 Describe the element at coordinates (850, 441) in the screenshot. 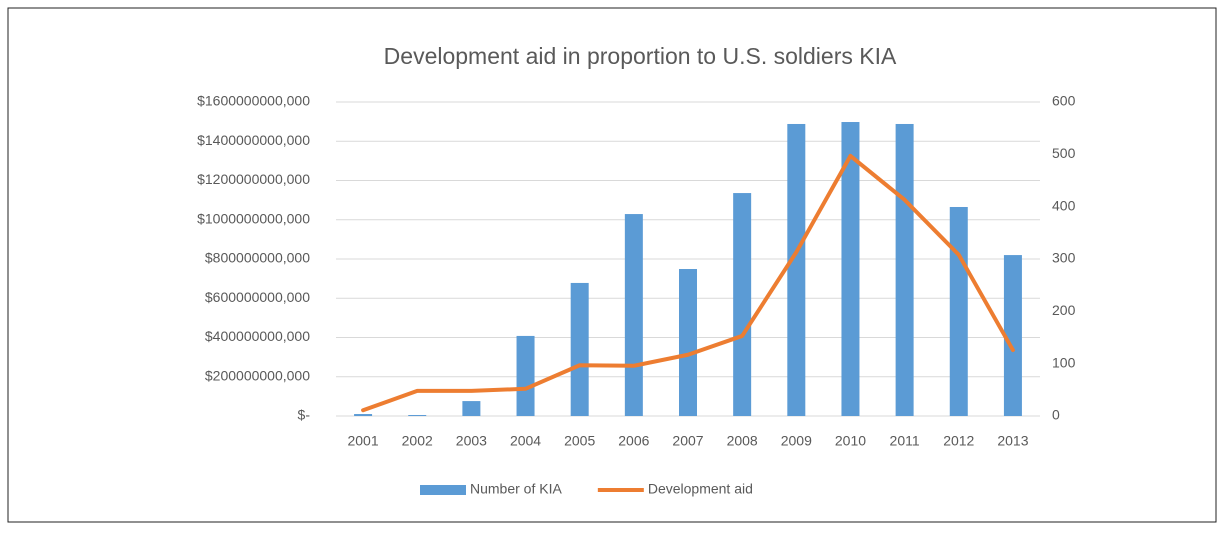

I see `x-tick-label: 2010` at that location.